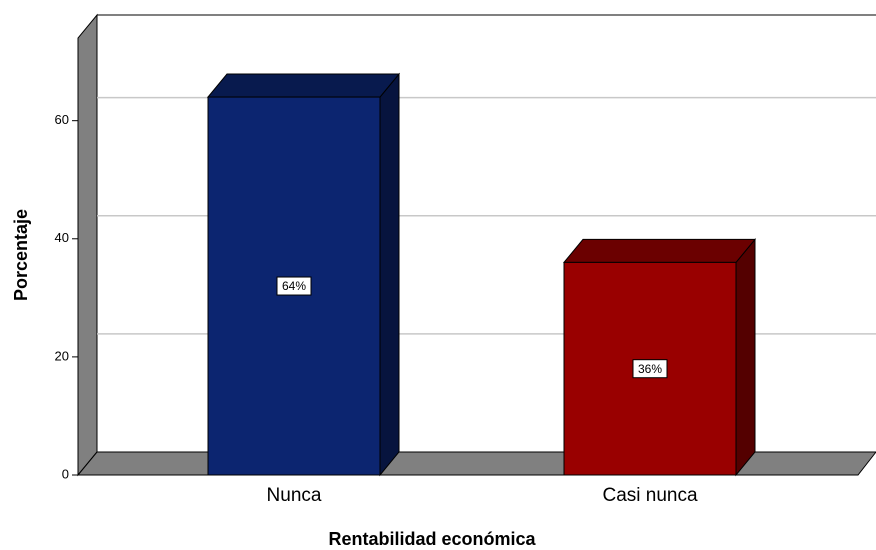 This screenshot has width=876, height=550. What do you see at coordinates (65, 473) in the screenshot?
I see `y-tick-label: 0` at bounding box center [65, 473].